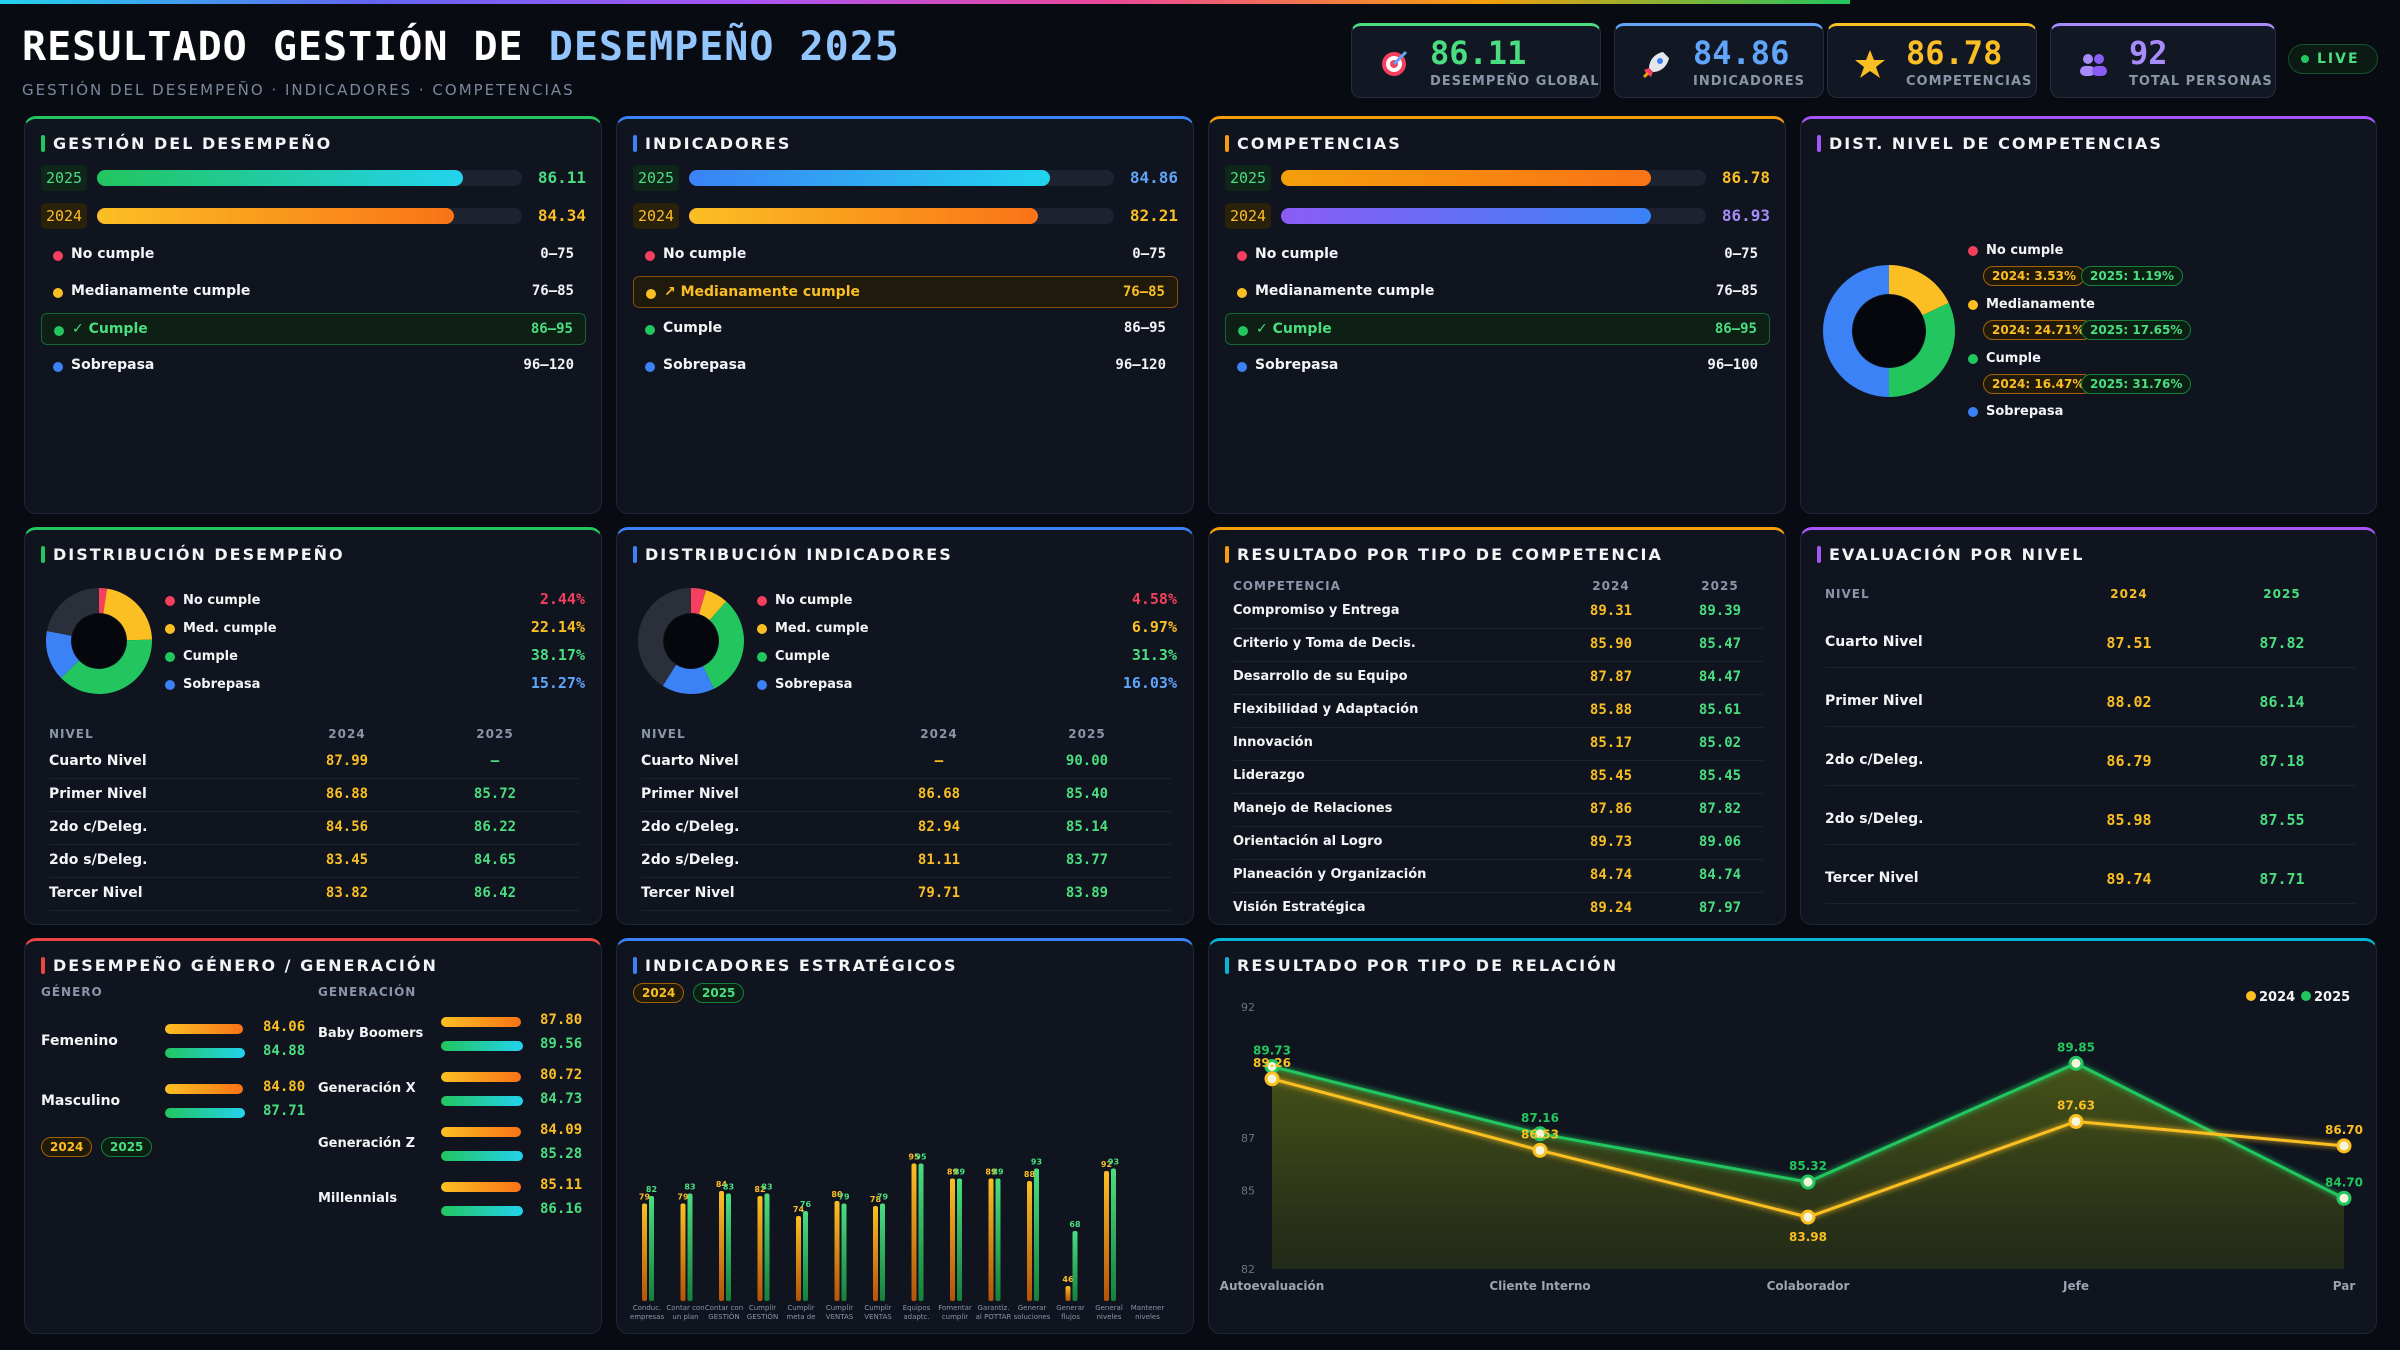  What do you see at coordinates (939, 761) in the screenshot?
I see `table-cell-2024: —` at bounding box center [939, 761].